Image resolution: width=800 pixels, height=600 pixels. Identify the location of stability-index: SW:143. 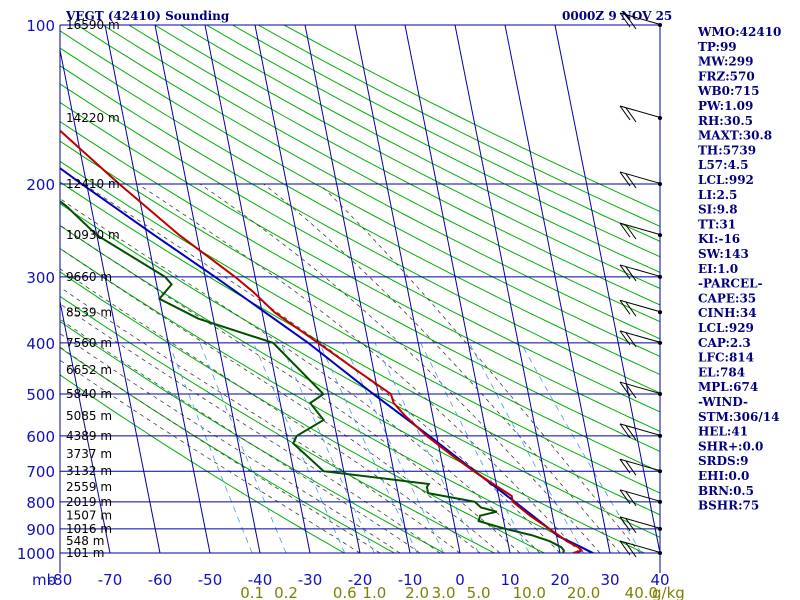
(723, 254).